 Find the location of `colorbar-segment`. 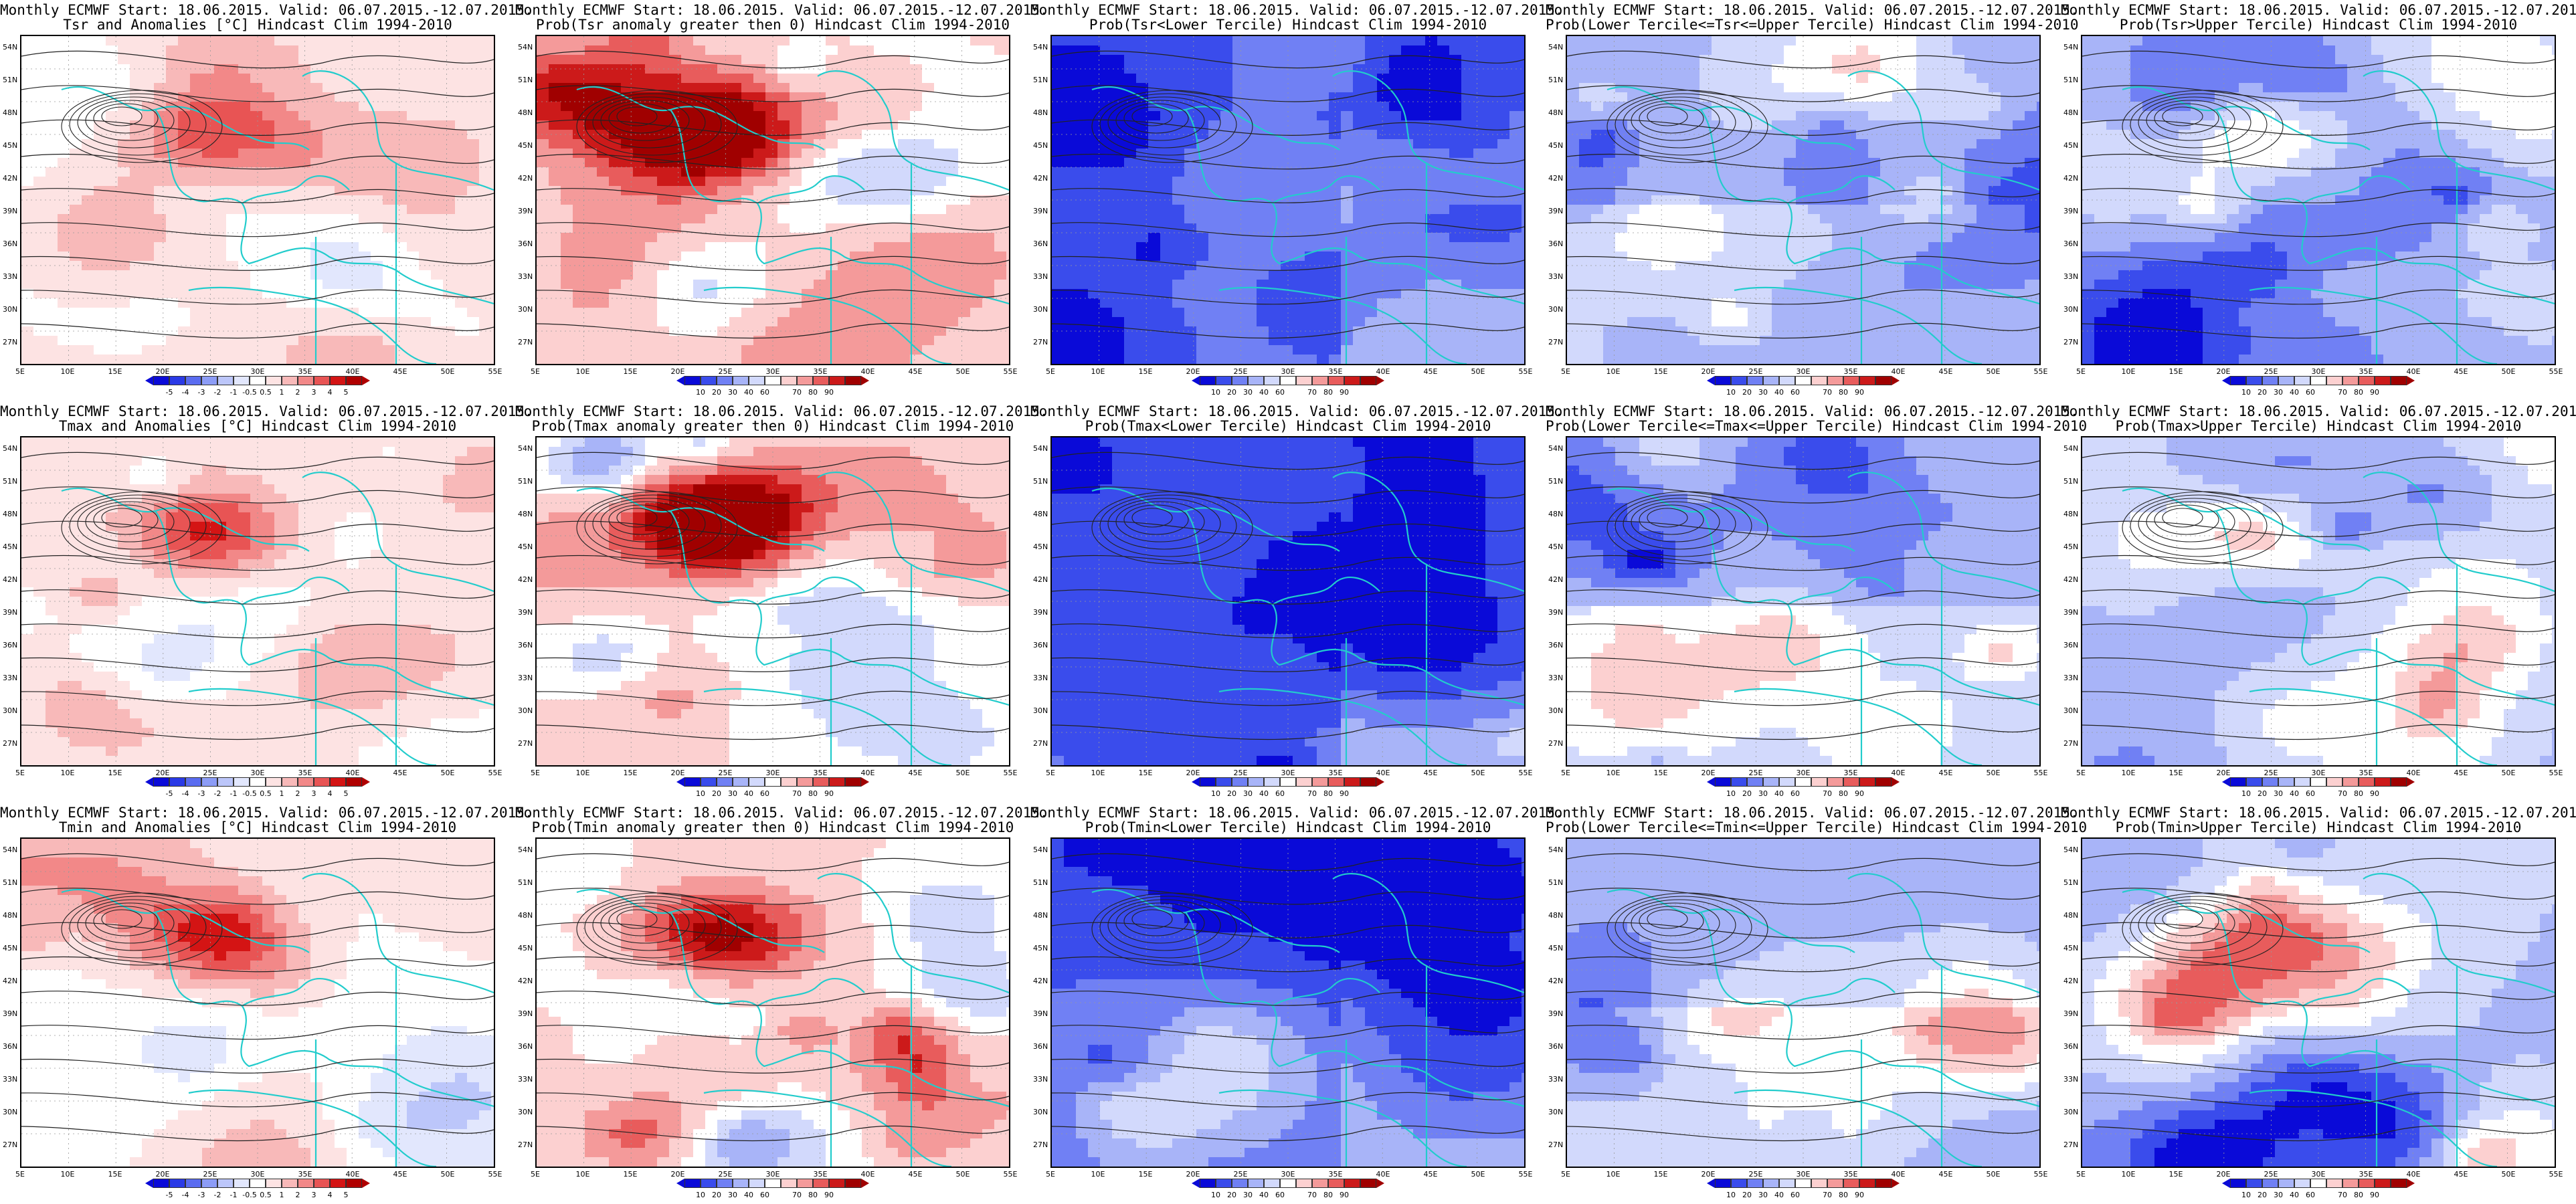

colorbar-segment is located at coordinates (225, 380).